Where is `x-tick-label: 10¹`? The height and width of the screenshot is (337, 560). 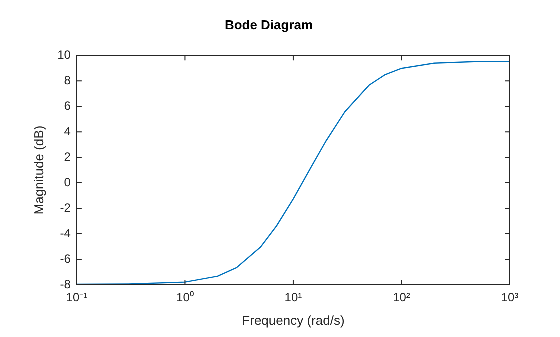 x-tick-label: 10¹ is located at coordinates (293, 297).